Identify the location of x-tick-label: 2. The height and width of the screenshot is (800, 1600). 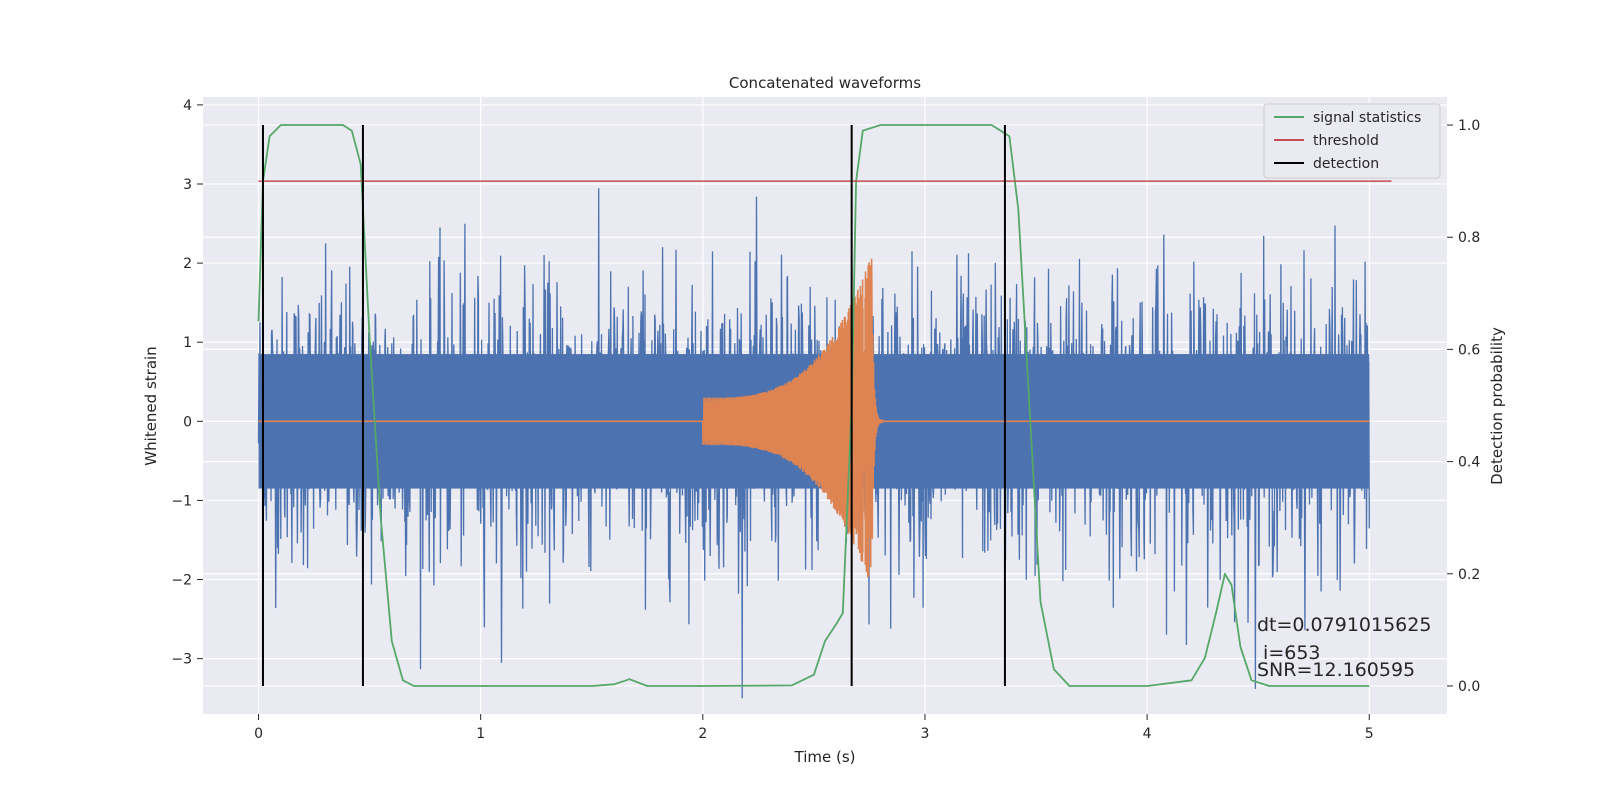
(702, 734).